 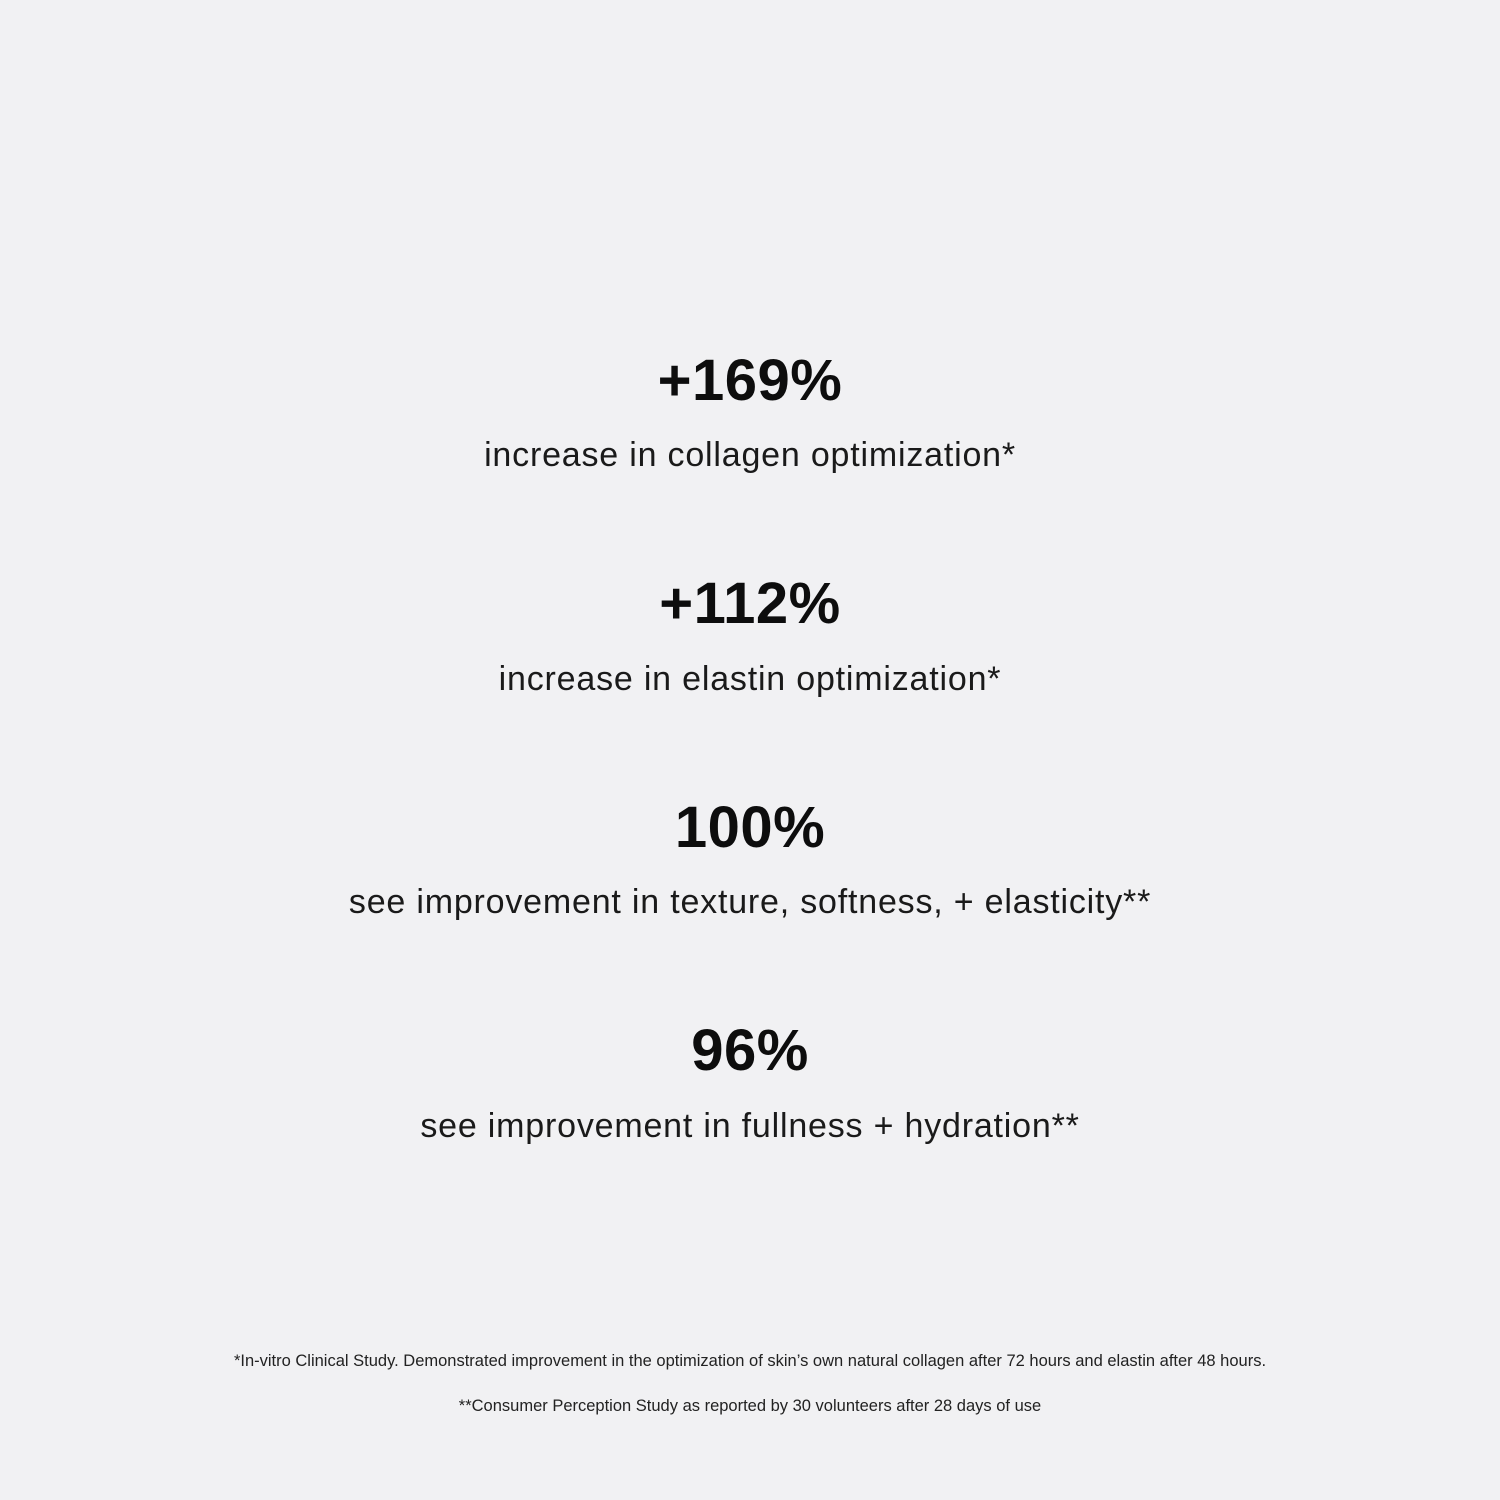 I want to click on stat-description: increase in collagen optimization*, so click(x=750, y=455).